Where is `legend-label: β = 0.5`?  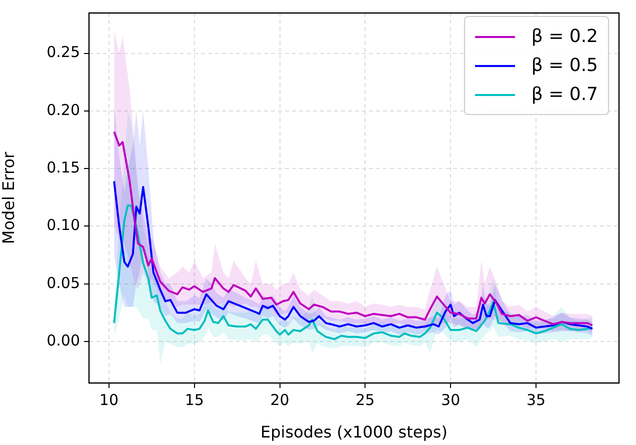 legend-label: β = 0.5 is located at coordinates (564, 65).